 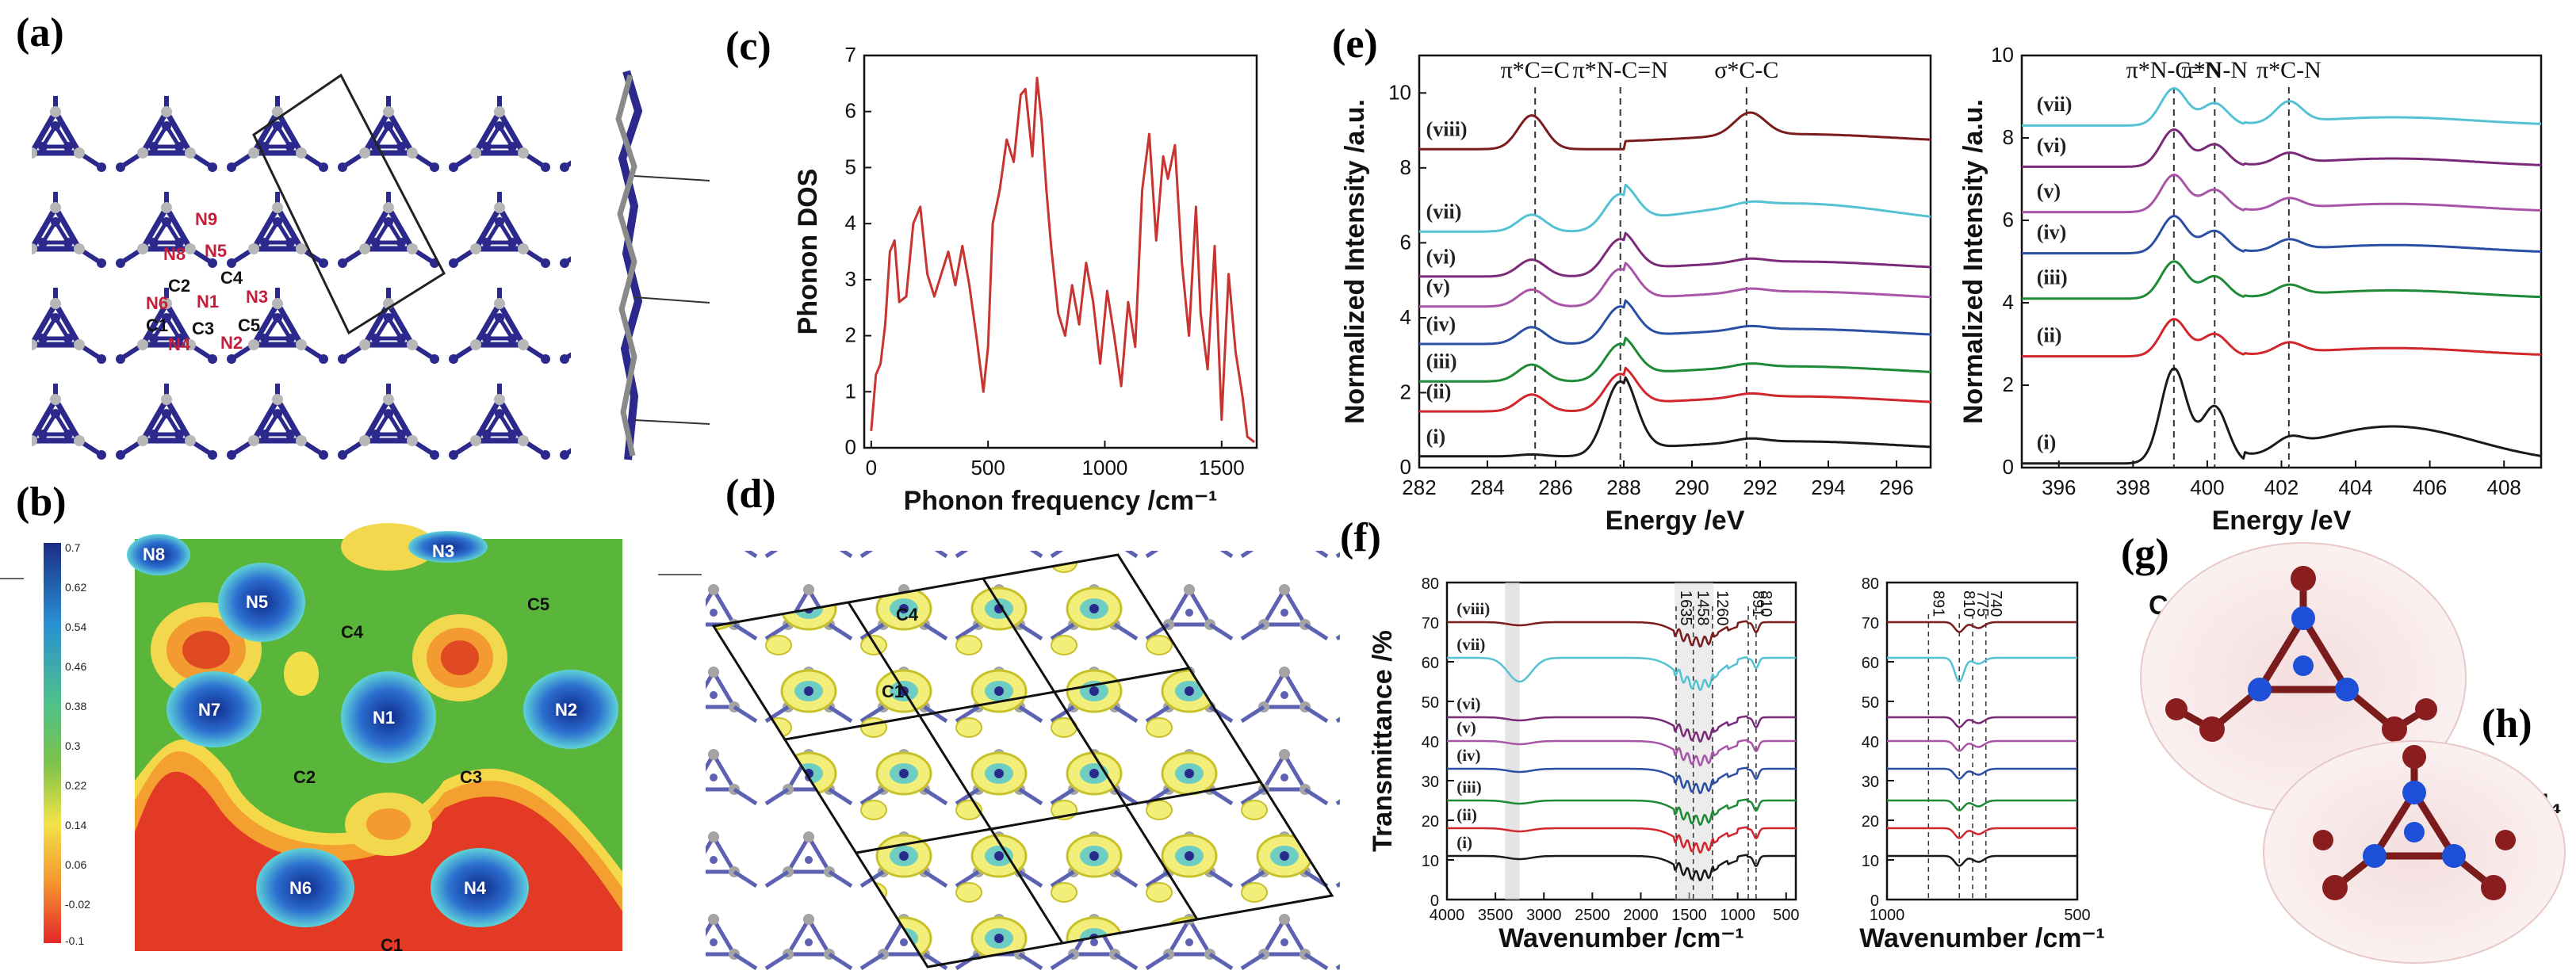 I want to click on atom-label-n6: N6, so click(x=157, y=303).